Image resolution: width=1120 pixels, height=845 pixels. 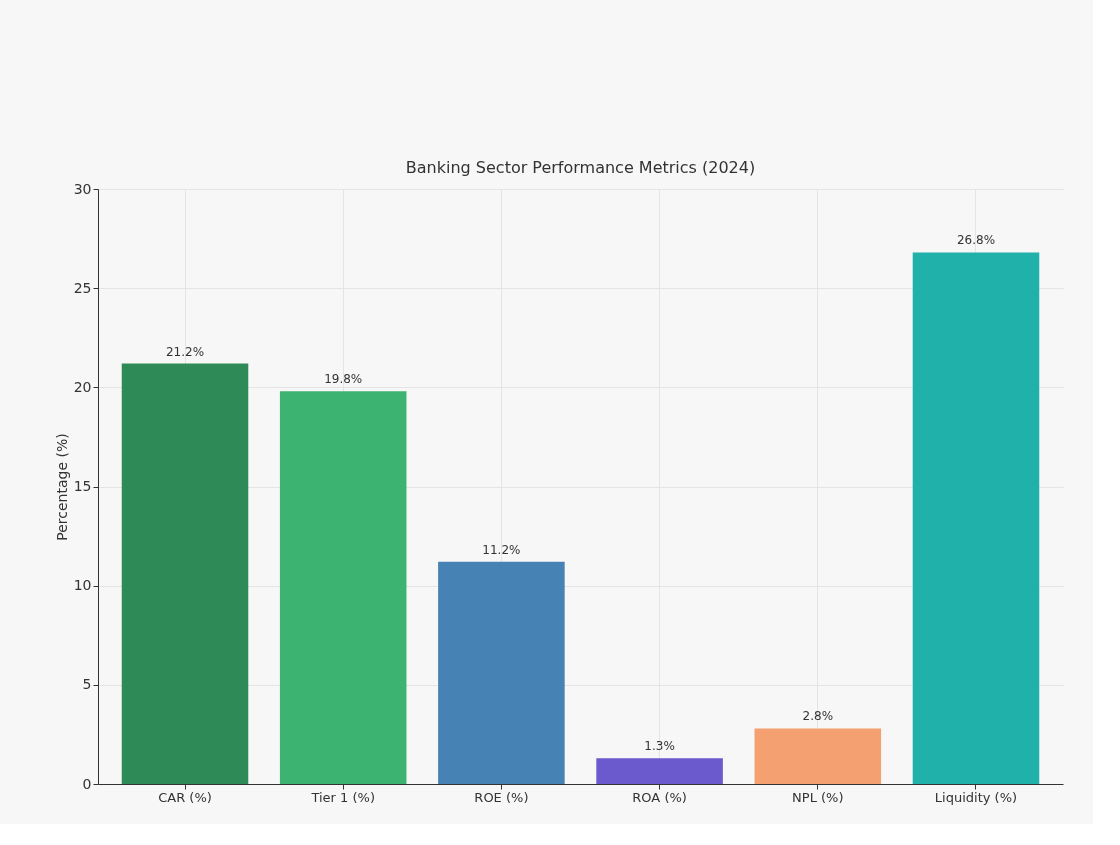 What do you see at coordinates (82, 585) in the screenshot?
I see `y-tick-label: 10` at bounding box center [82, 585].